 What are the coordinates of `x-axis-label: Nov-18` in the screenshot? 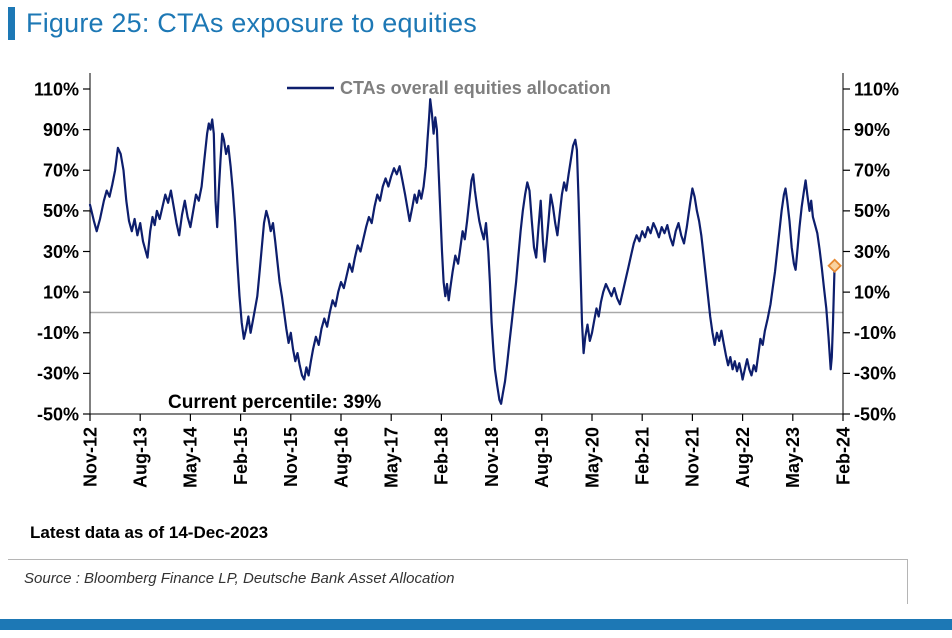 It's located at (492, 457).